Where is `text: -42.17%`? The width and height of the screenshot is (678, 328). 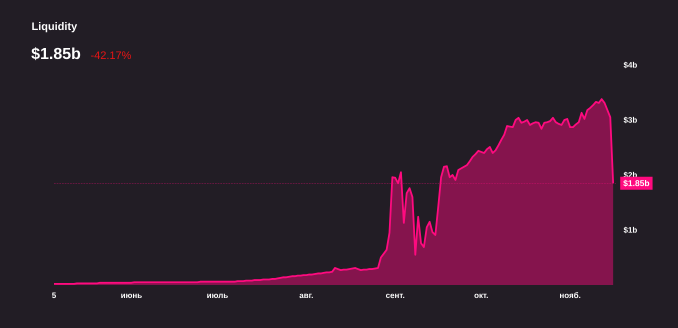 text: -42.17% is located at coordinates (111, 55).